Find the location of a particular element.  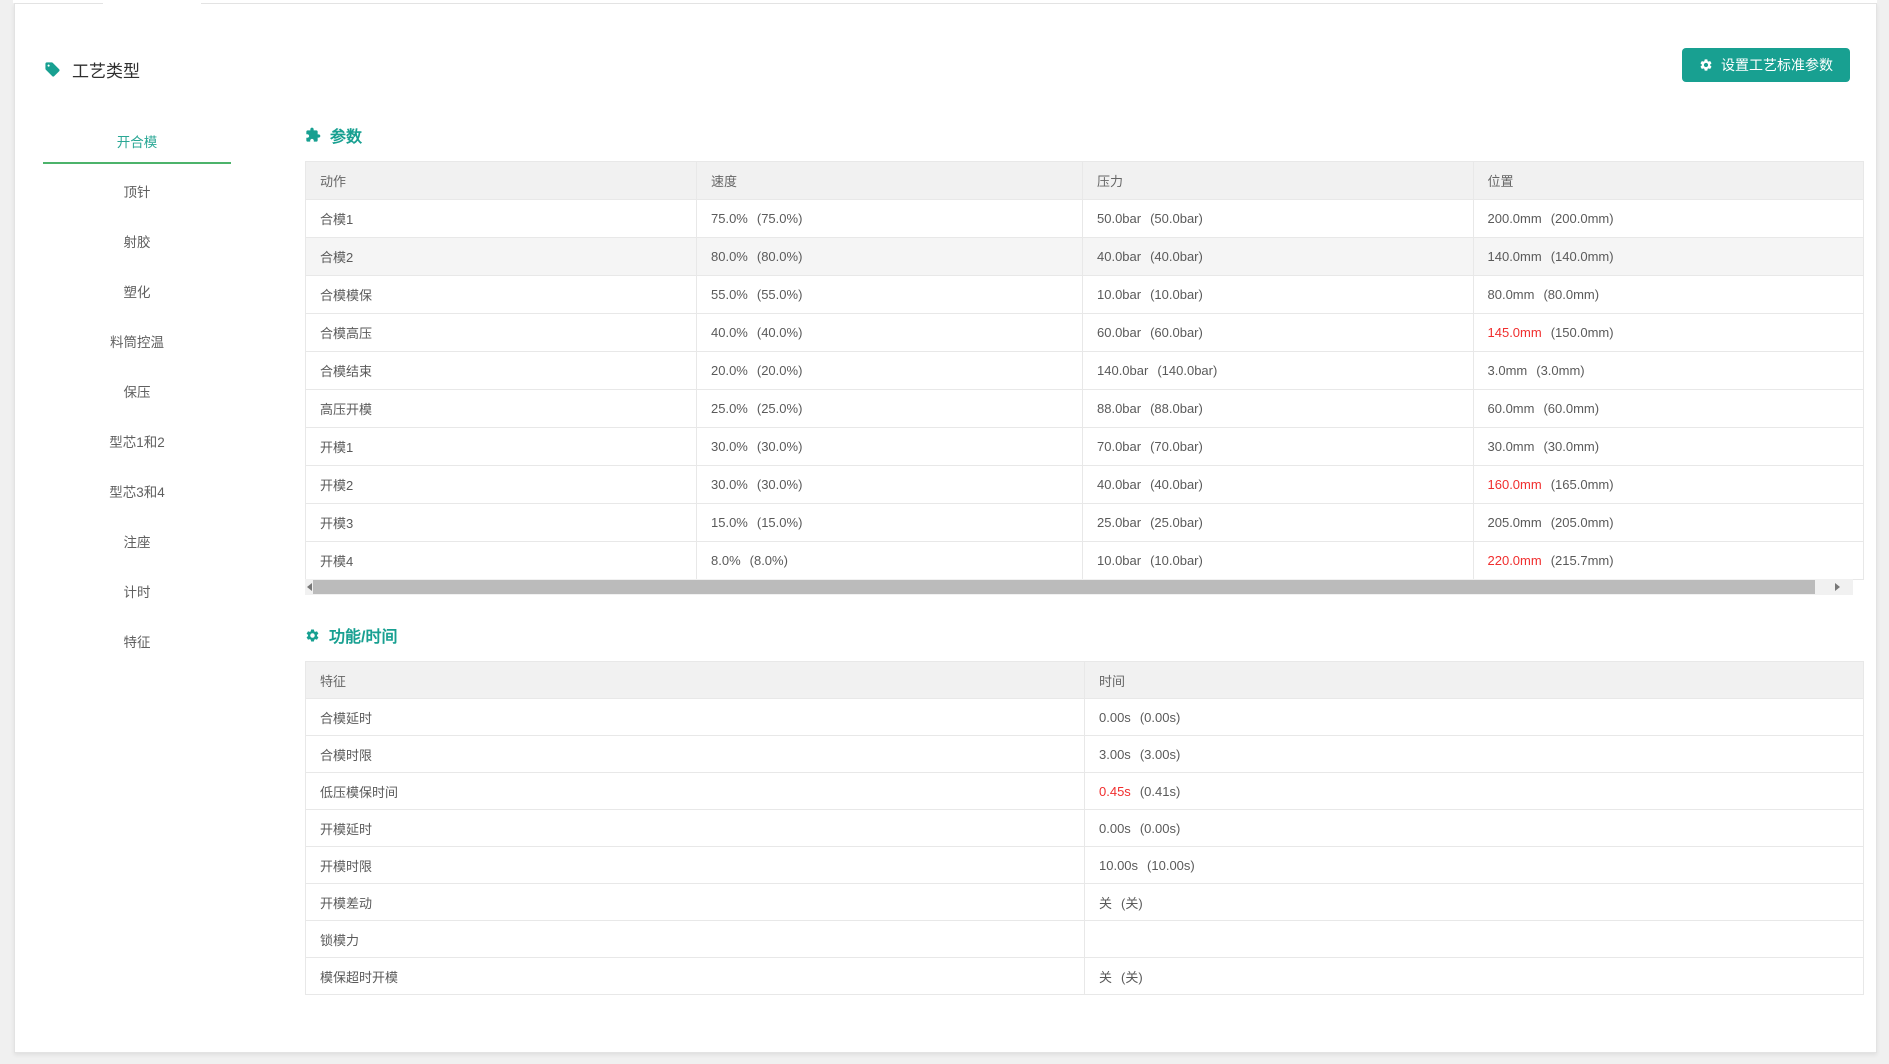

feature-cell: 合模时限 is located at coordinates (695, 754).